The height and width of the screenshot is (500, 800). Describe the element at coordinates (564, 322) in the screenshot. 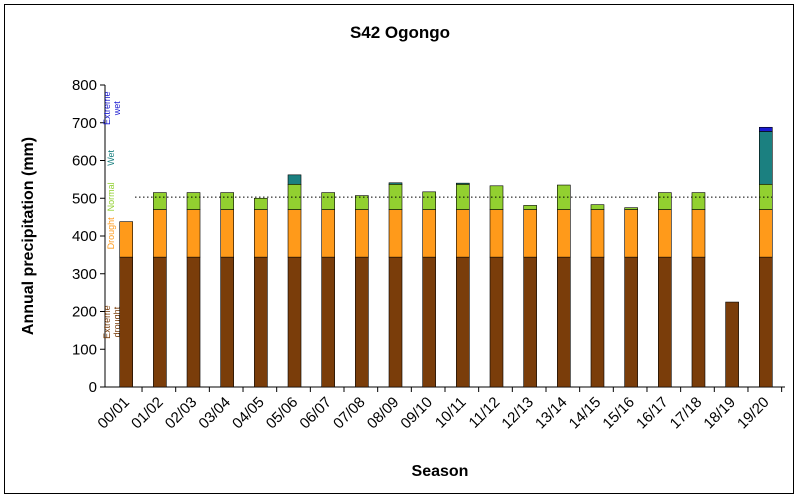

I see `bar-13-14-extreme-drought` at that location.